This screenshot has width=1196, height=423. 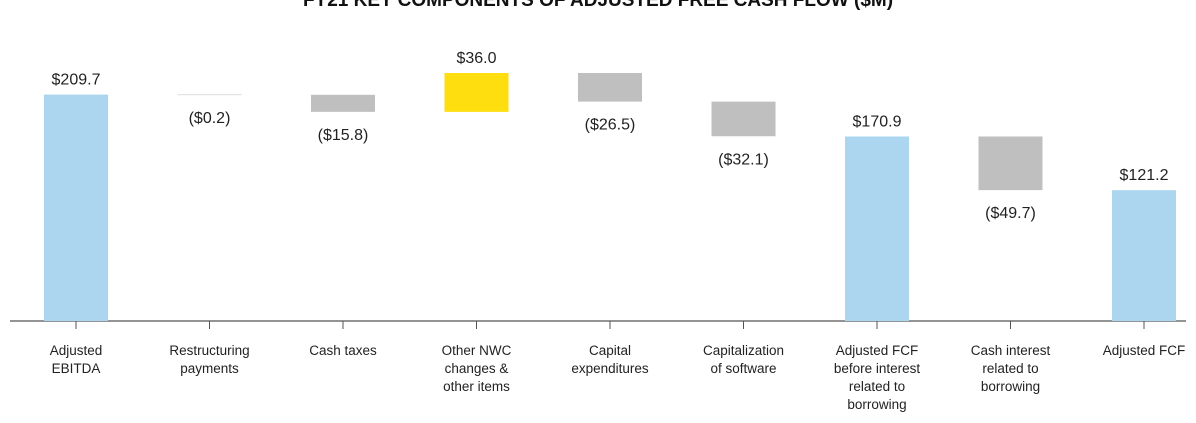 I want to click on x-tick-label: Capitalization of software, so click(x=743, y=359).